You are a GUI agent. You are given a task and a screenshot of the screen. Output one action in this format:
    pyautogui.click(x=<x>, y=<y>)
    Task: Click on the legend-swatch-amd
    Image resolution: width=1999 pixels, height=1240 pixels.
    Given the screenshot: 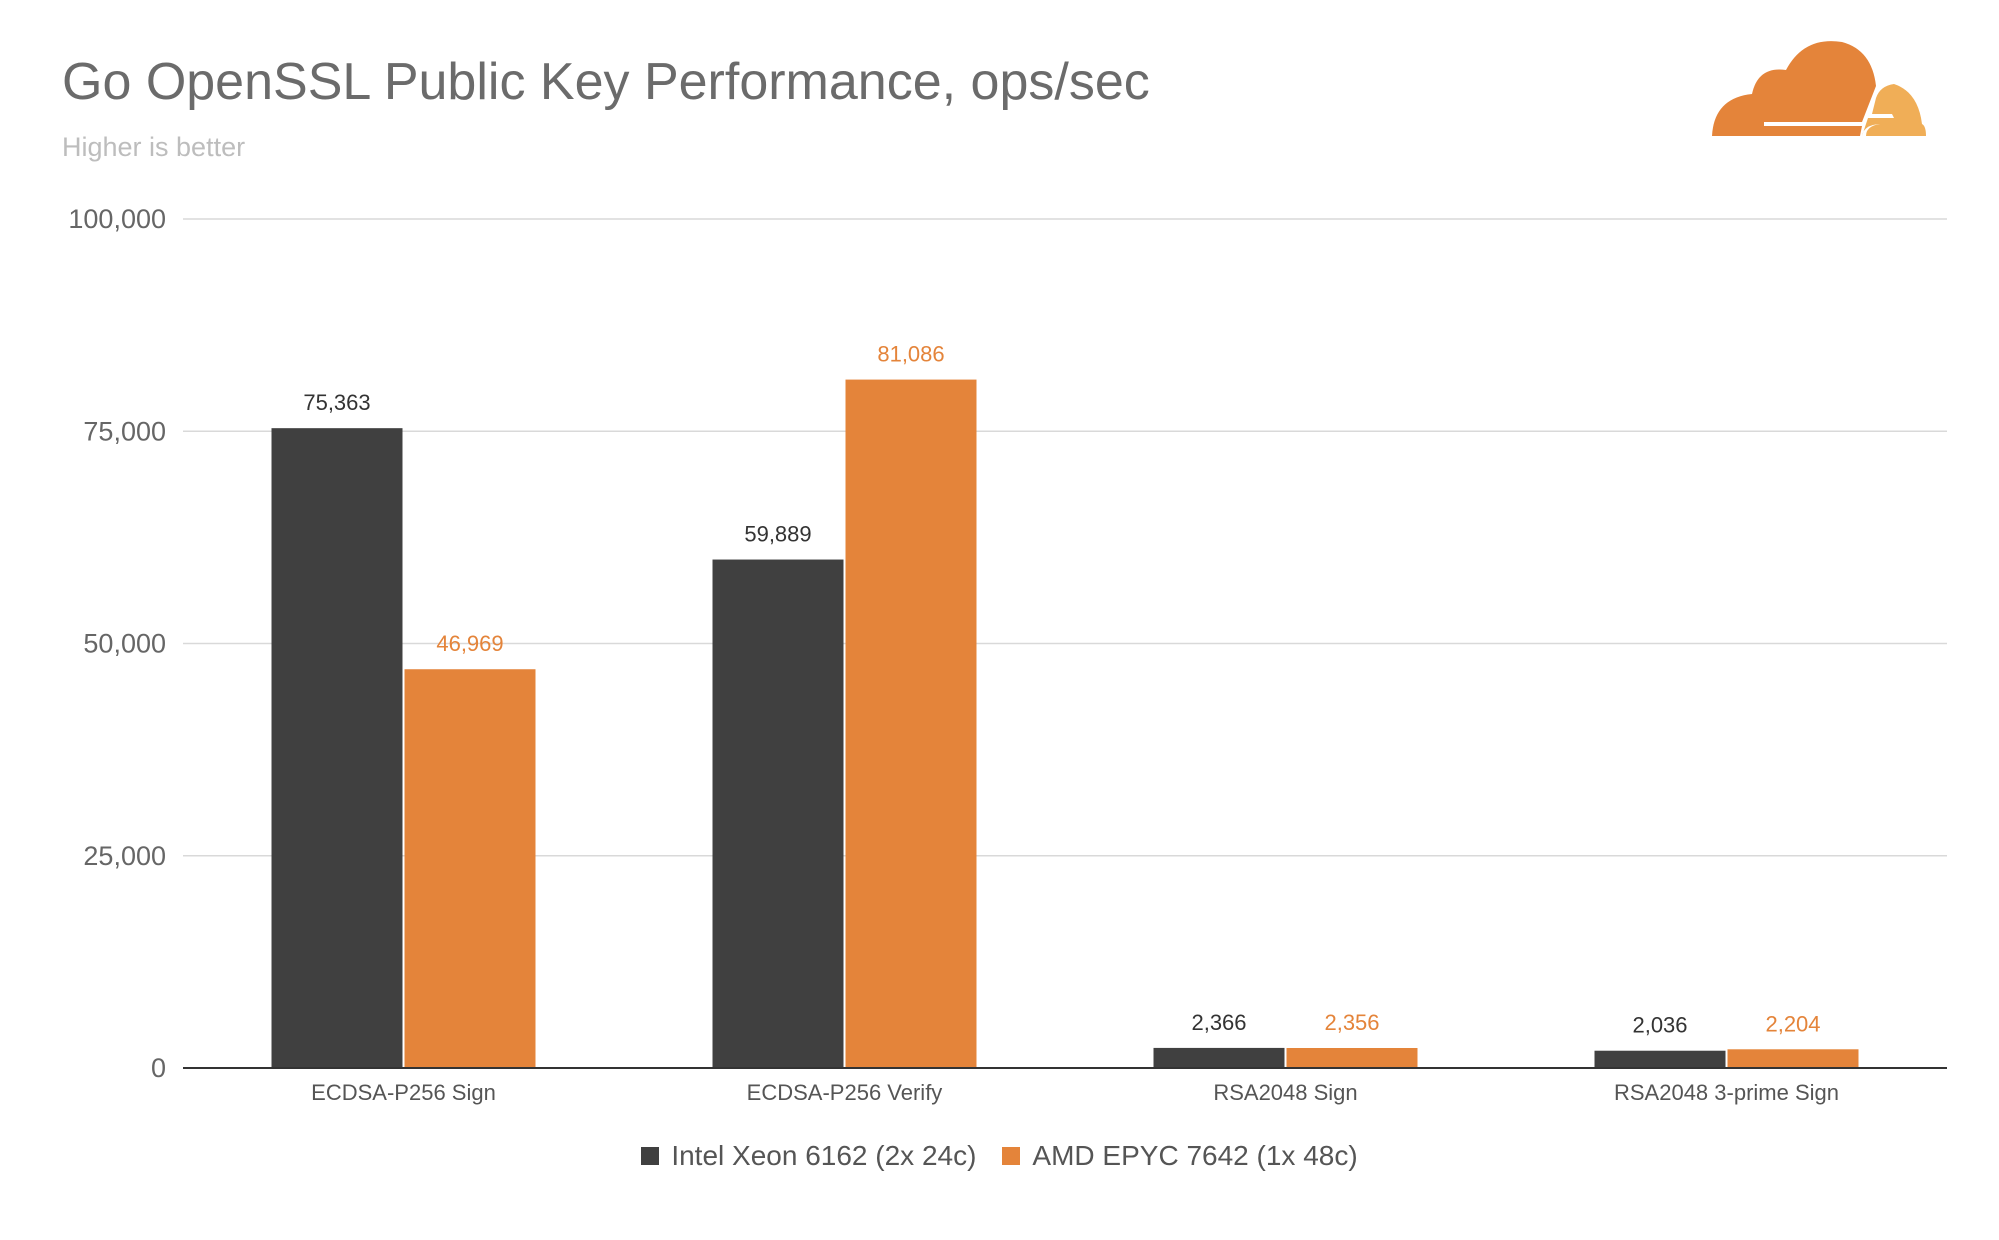 What is the action you would take?
    pyautogui.click(x=1011, y=1156)
    